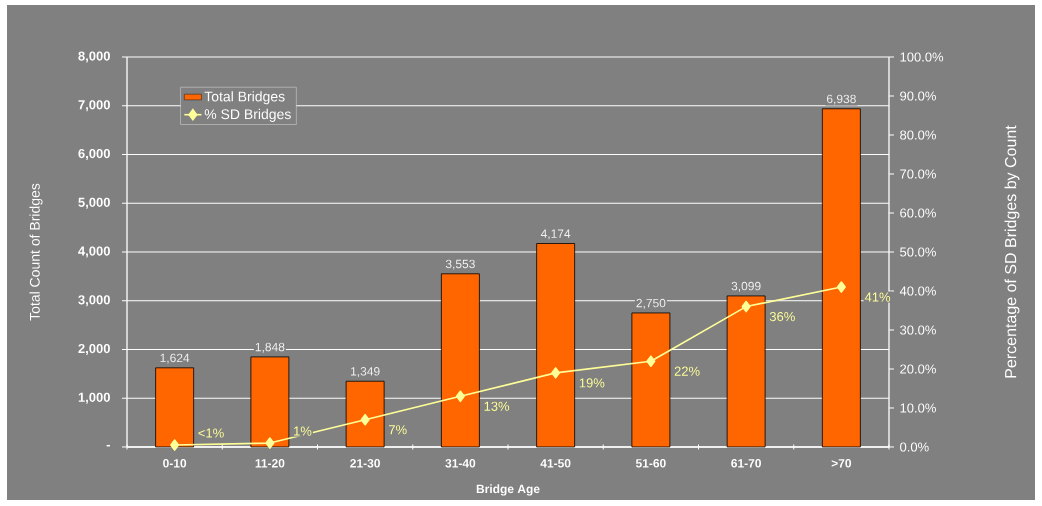 The height and width of the screenshot is (506, 1042). What do you see at coordinates (918, 174) in the screenshot?
I see `y2-tick-label: 70.0%` at bounding box center [918, 174].